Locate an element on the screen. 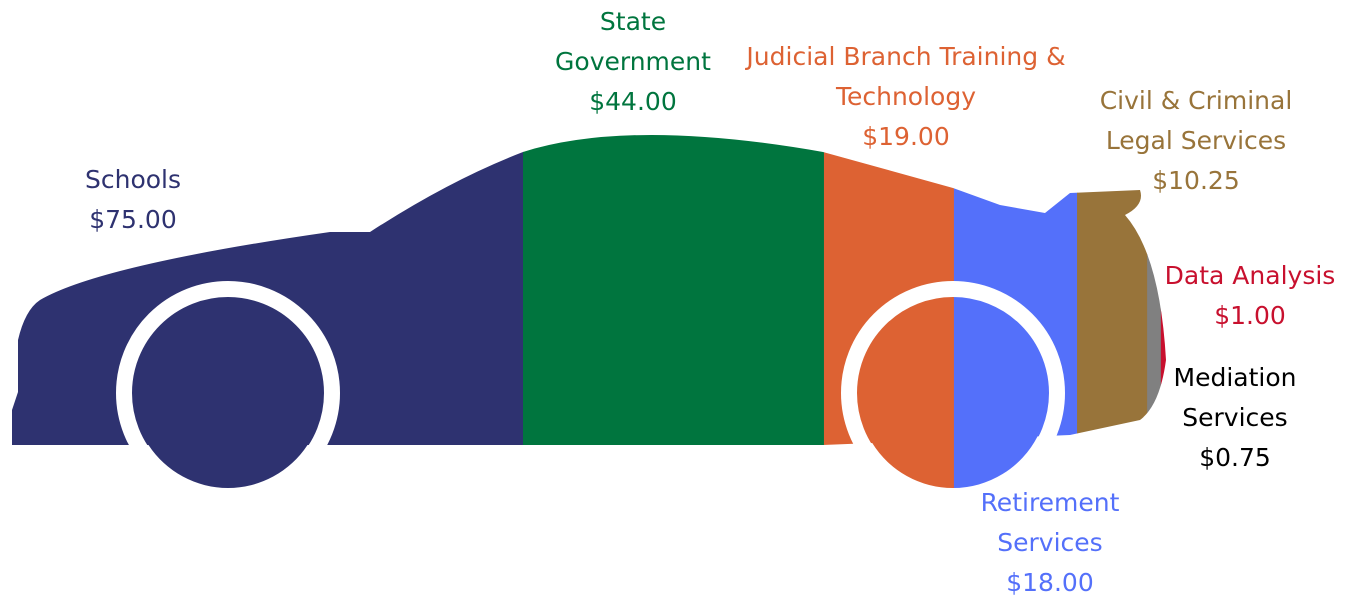 The width and height of the screenshot is (1362, 596). value-label: $0.75 is located at coordinates (1235, 457).